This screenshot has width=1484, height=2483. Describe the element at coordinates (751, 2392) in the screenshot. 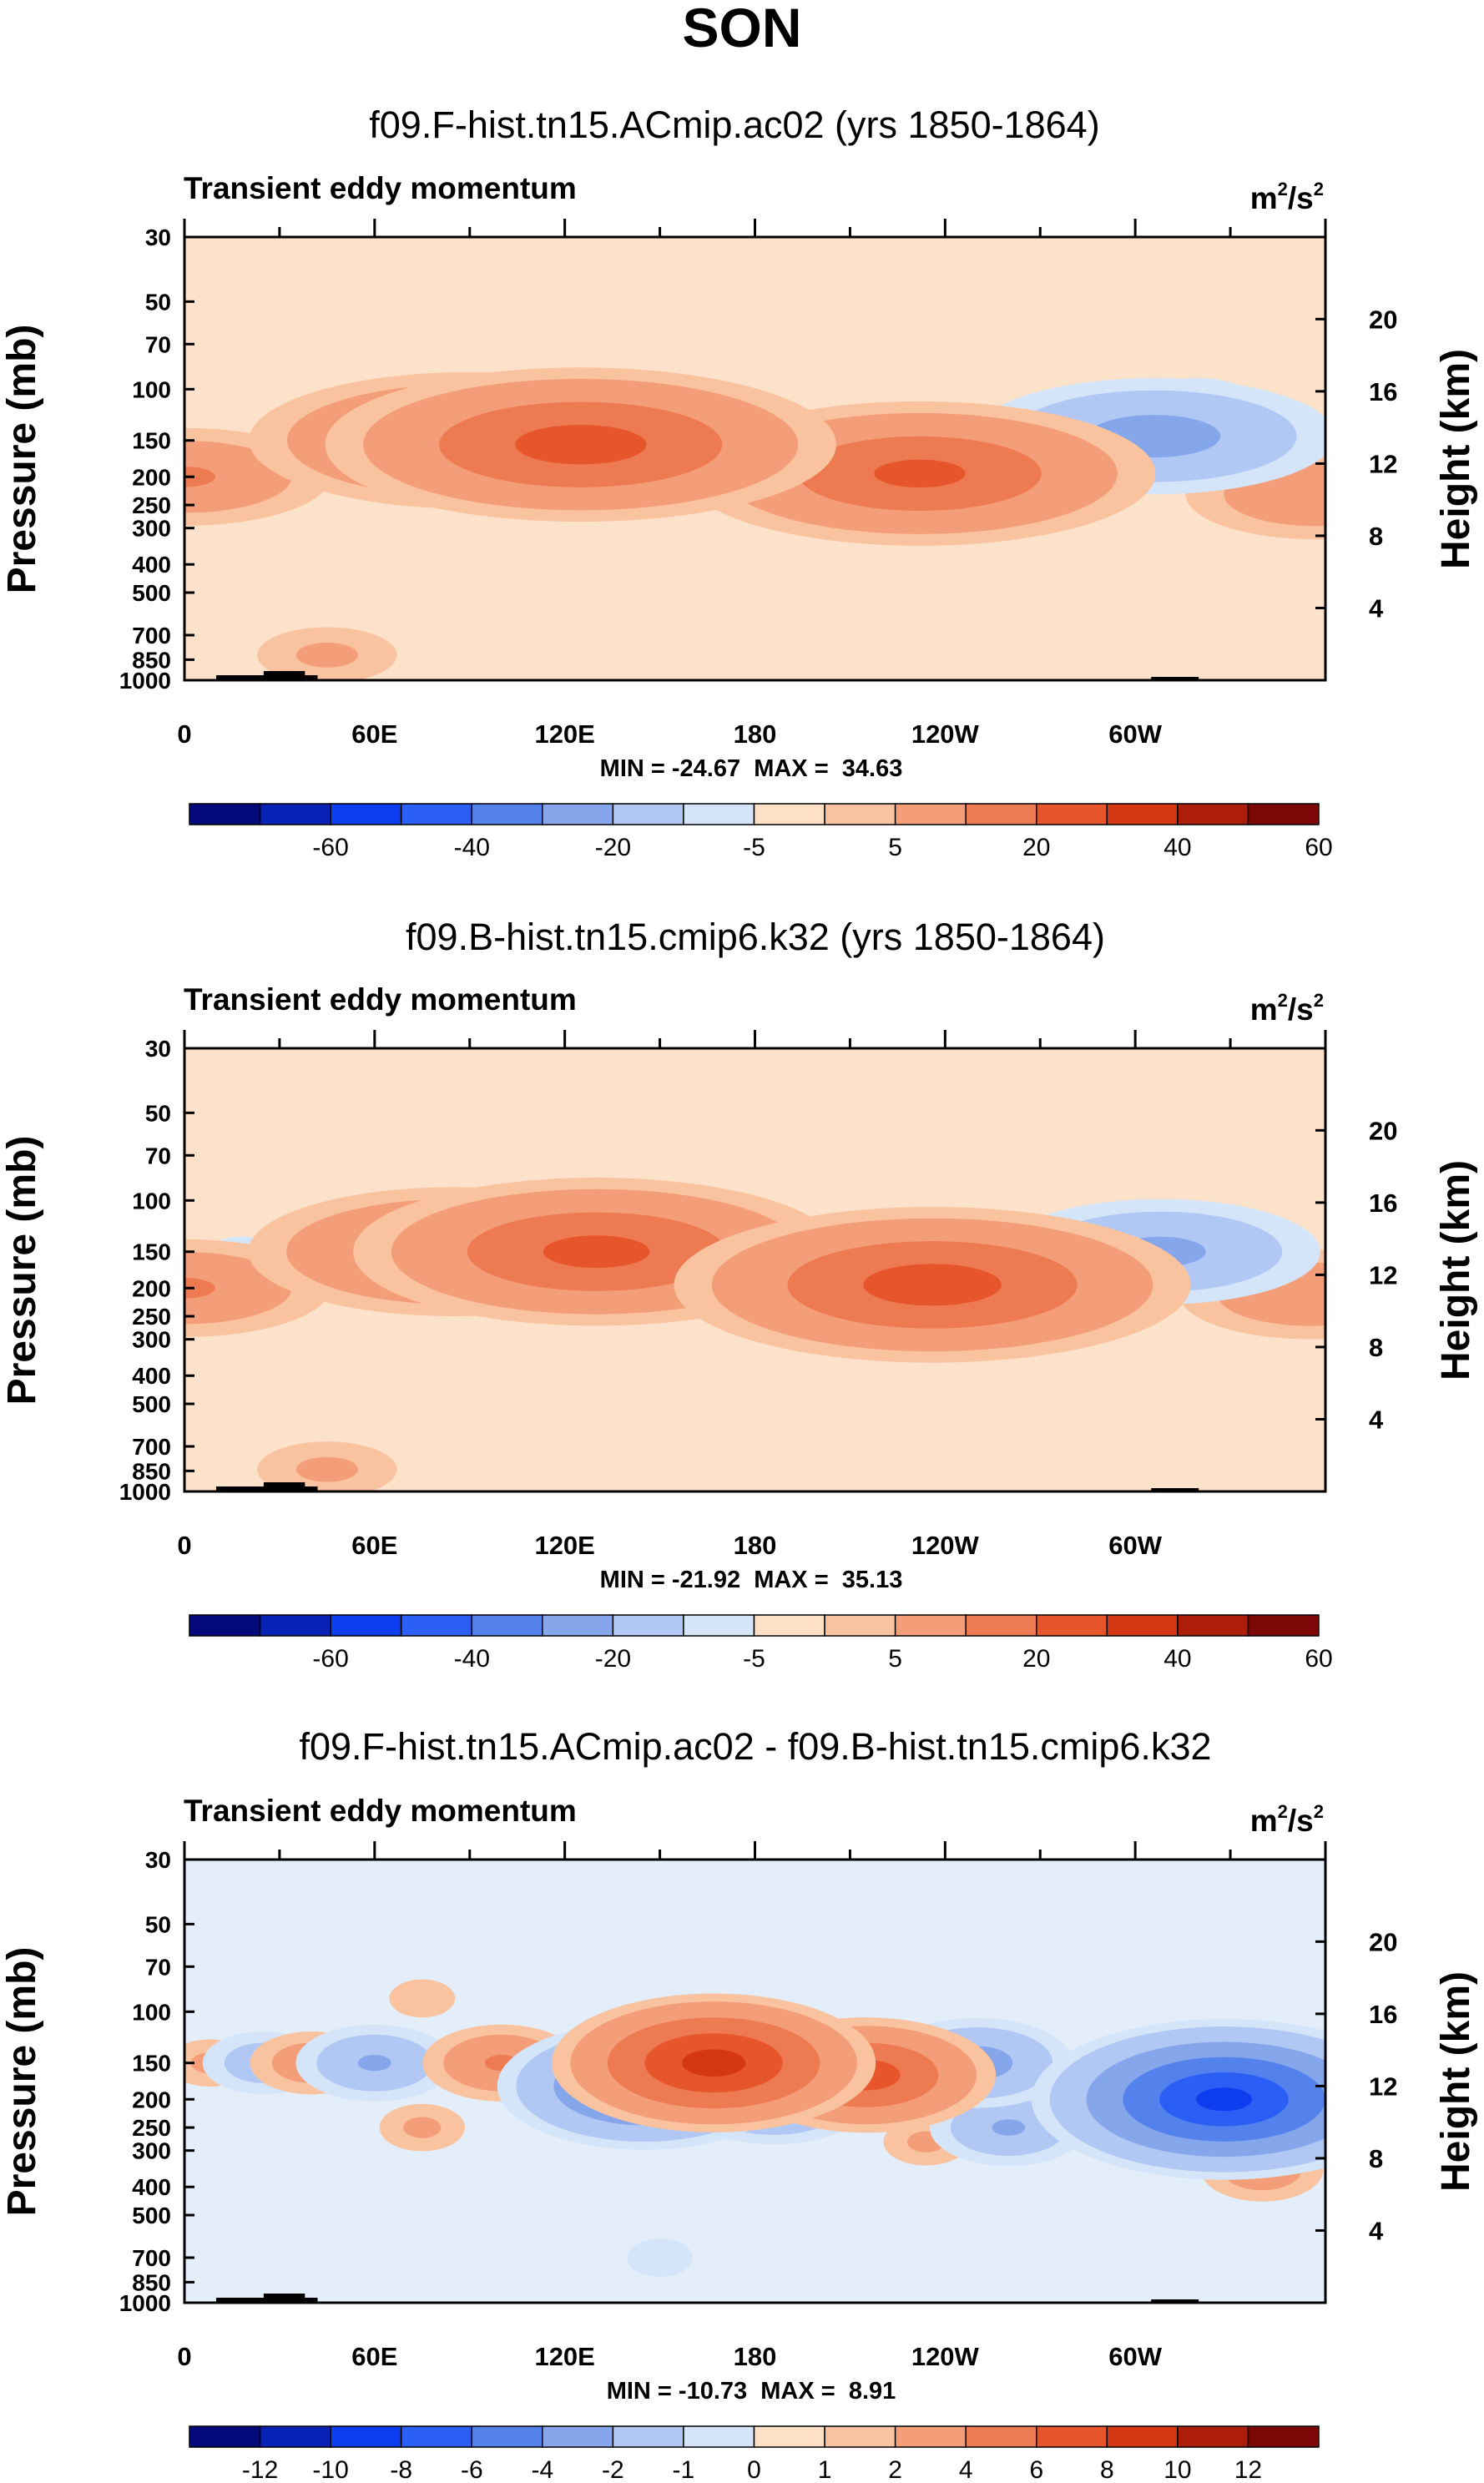

I see `min-max-text: MIN = -10.73 MAX = 8.91` at that location.